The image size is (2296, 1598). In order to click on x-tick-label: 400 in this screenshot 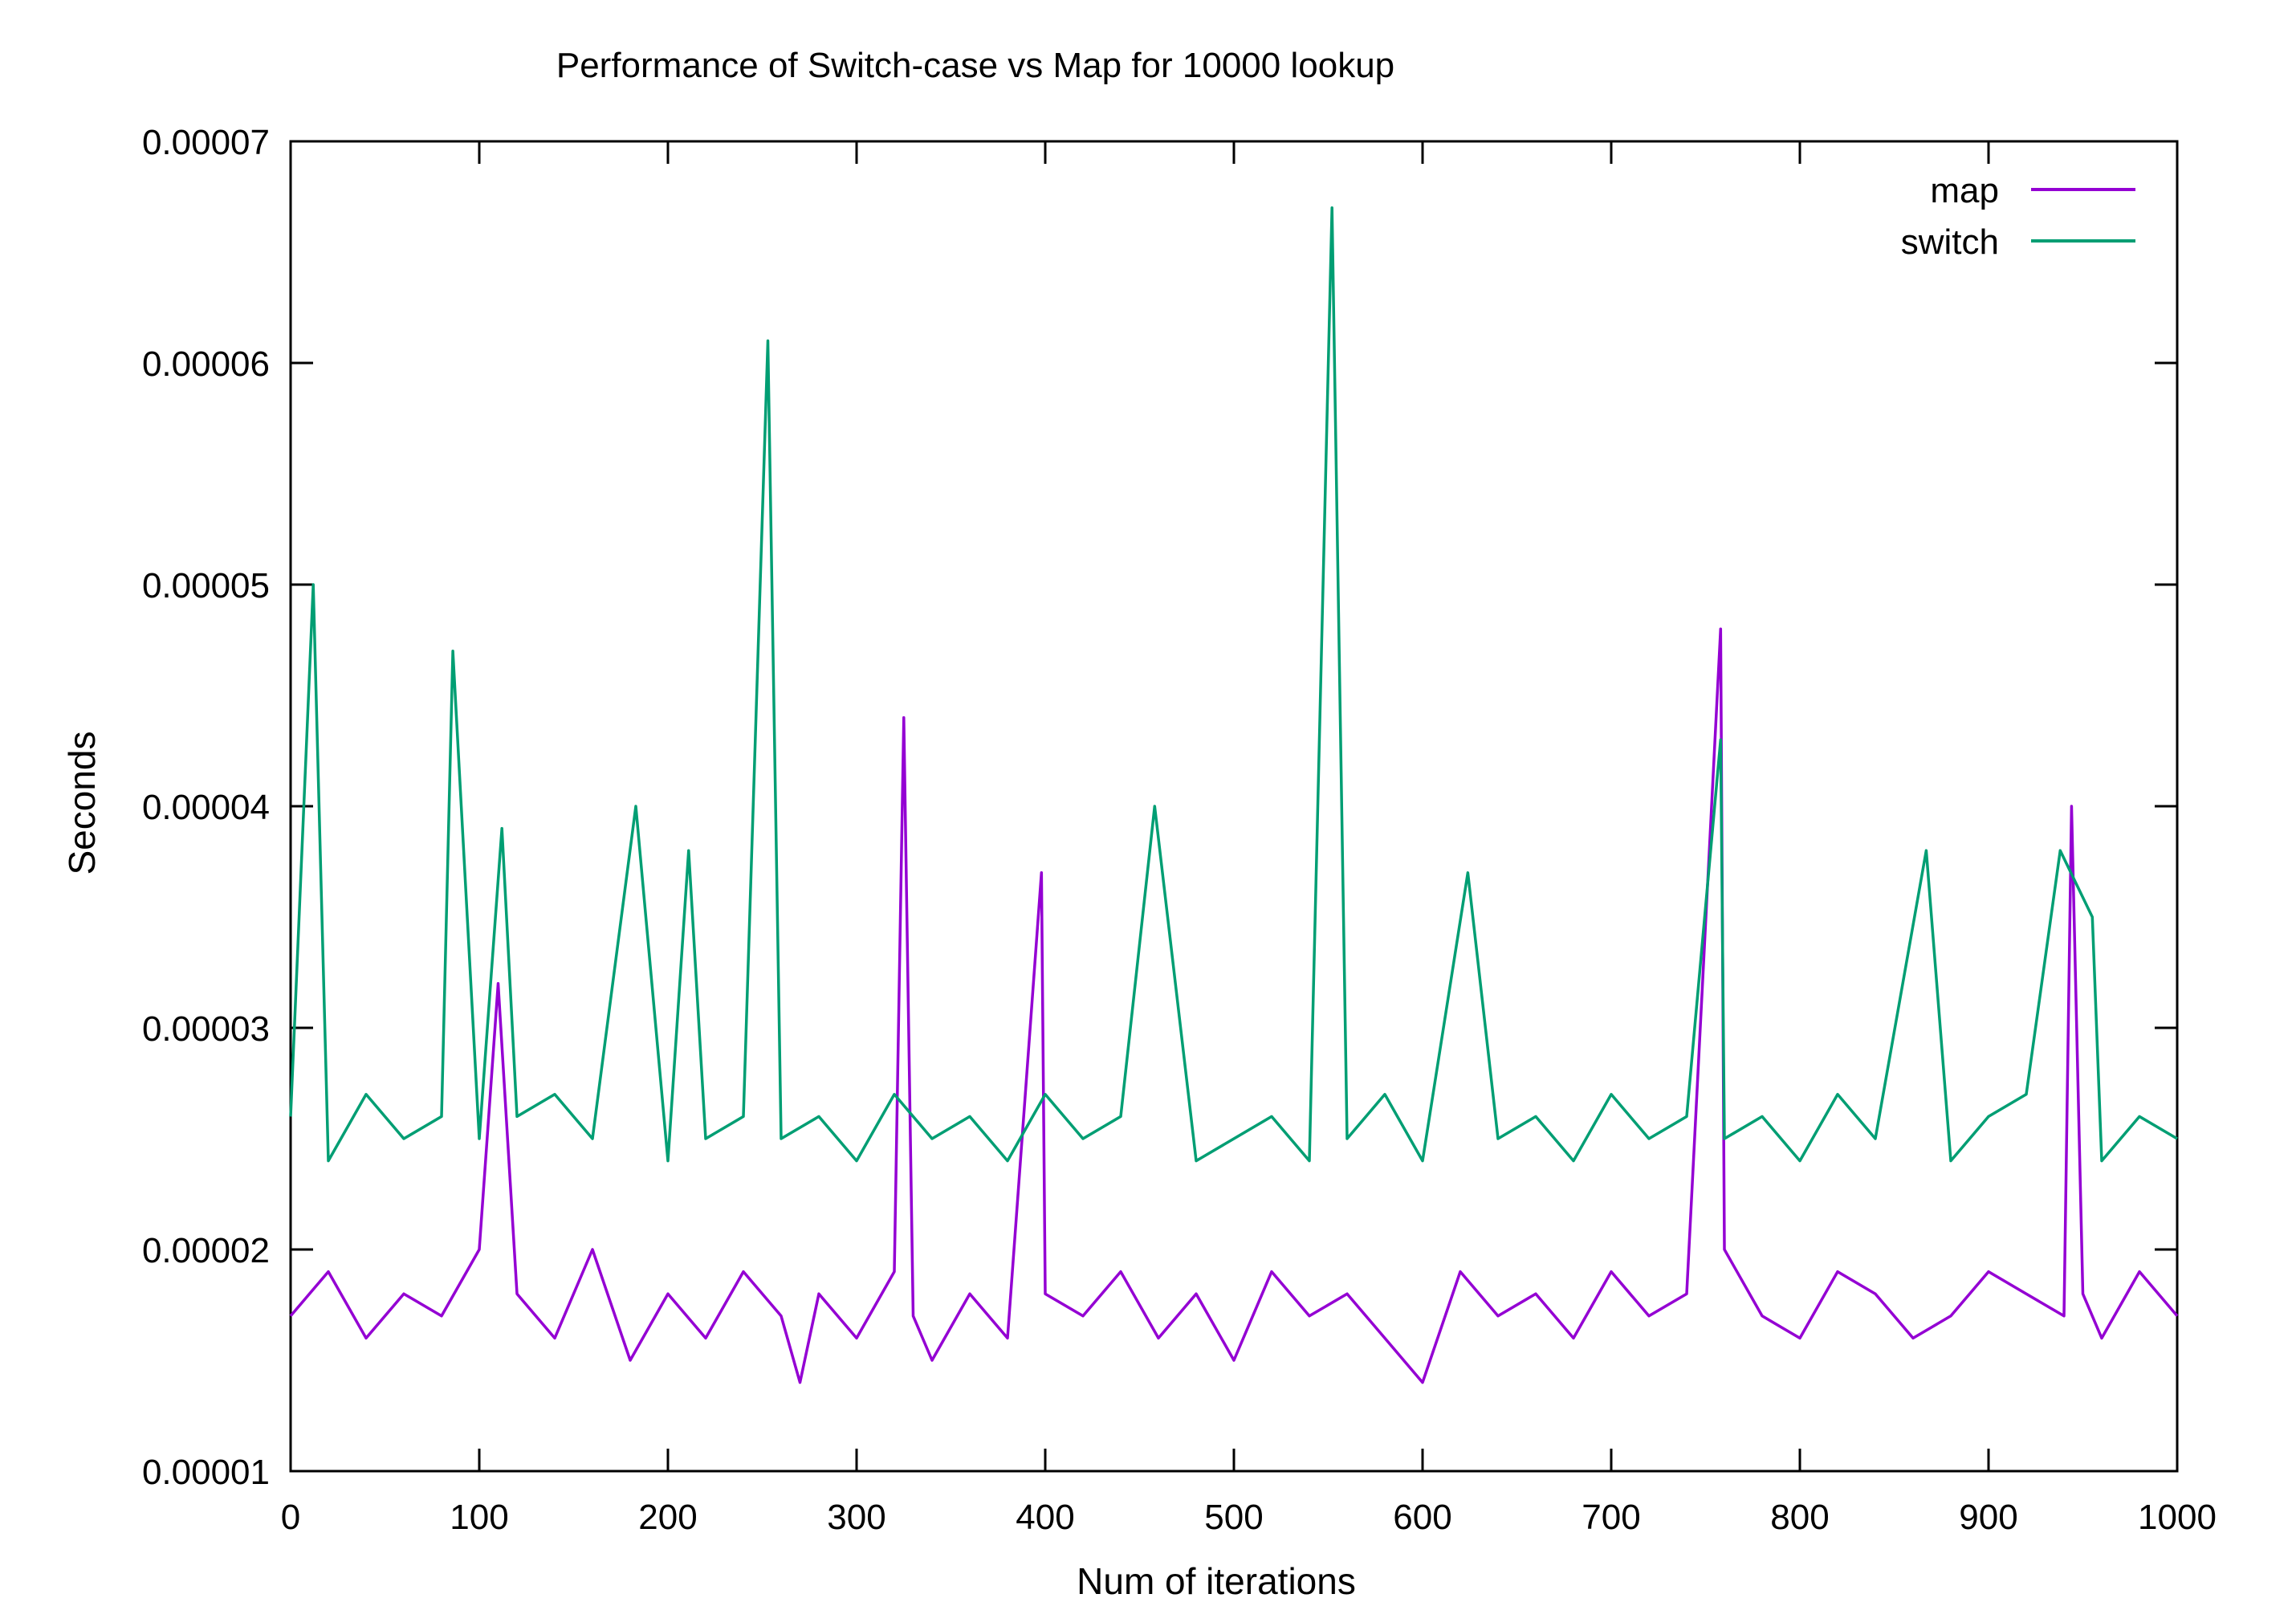, I will do `click(1045, 1517)`.